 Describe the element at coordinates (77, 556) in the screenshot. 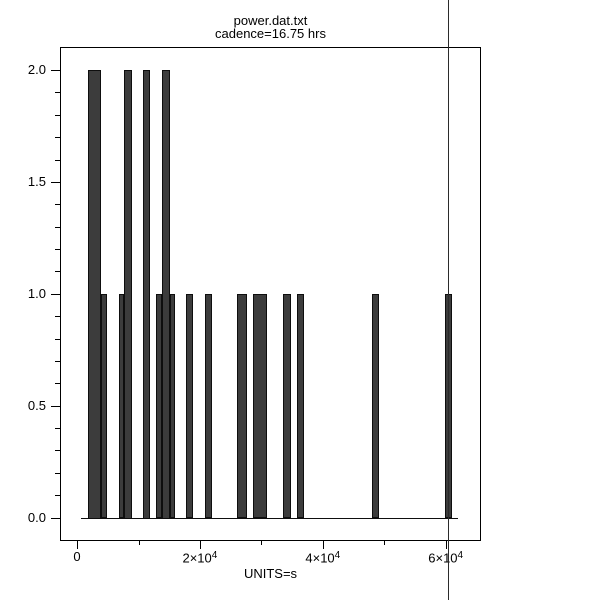

I see `x-tick-label: 0` at that location.